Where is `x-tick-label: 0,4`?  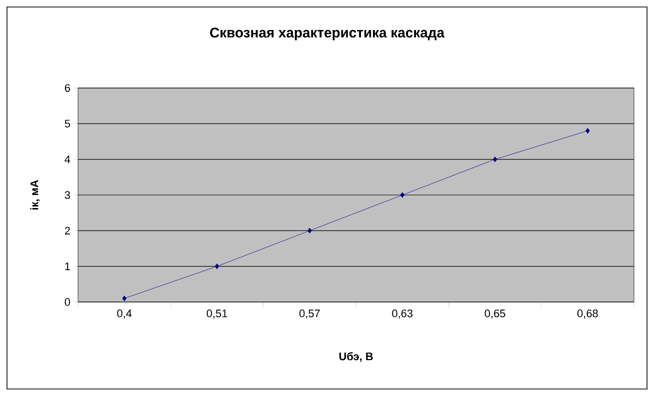 x-tick-label: 0,4 is located at coordinates (124, 314).